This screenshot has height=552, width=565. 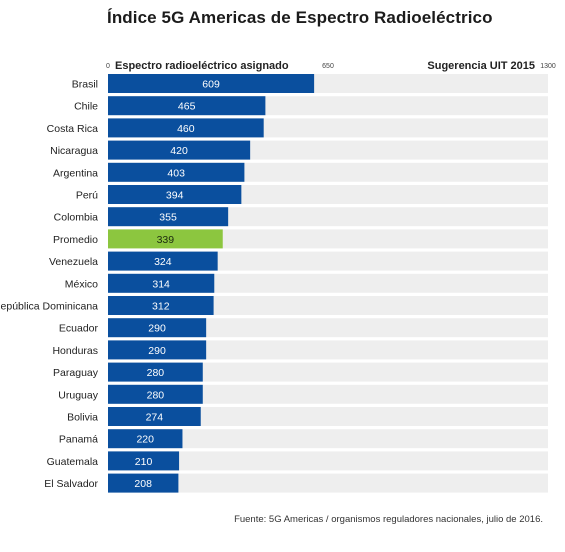 I want to click on value-label-colombia: 355, so click(x=168, y=218).